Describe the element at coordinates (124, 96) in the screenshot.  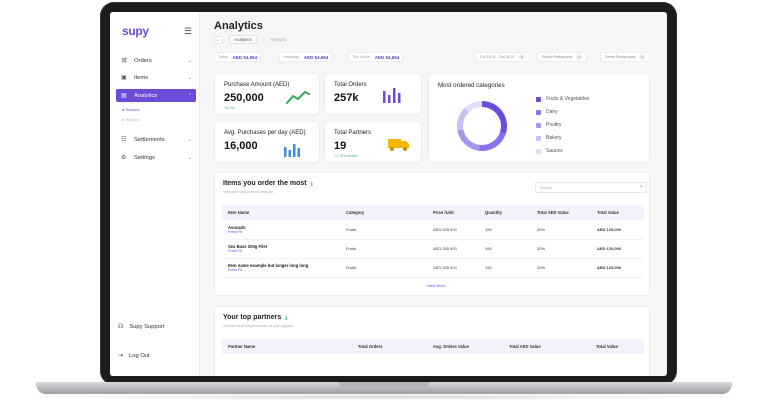
I see `chart-icon: ▤` at that location.